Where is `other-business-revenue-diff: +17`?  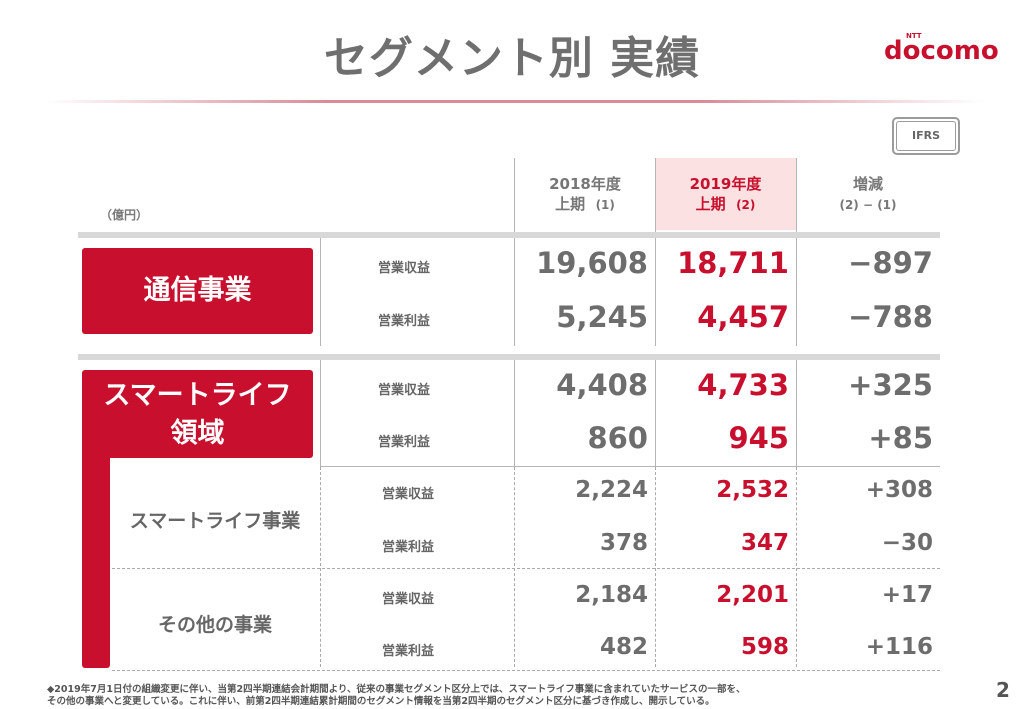
other-business-revenue-diff: +17 is located at coordinates (907, 595).